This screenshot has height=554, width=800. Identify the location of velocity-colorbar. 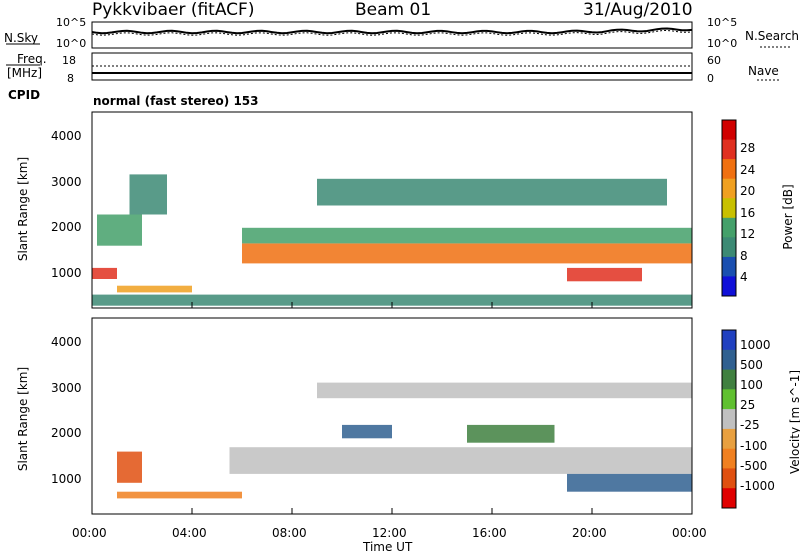
(729, 419).